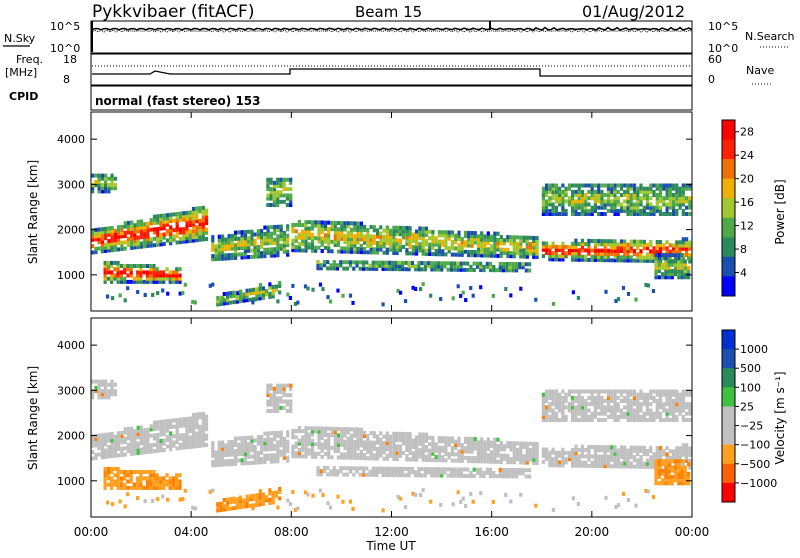 This screenshot has height=558, width=800. Describe the element at coordinates (728, 266) in the screenshot. I see `power-colorbar-segment` at that location.